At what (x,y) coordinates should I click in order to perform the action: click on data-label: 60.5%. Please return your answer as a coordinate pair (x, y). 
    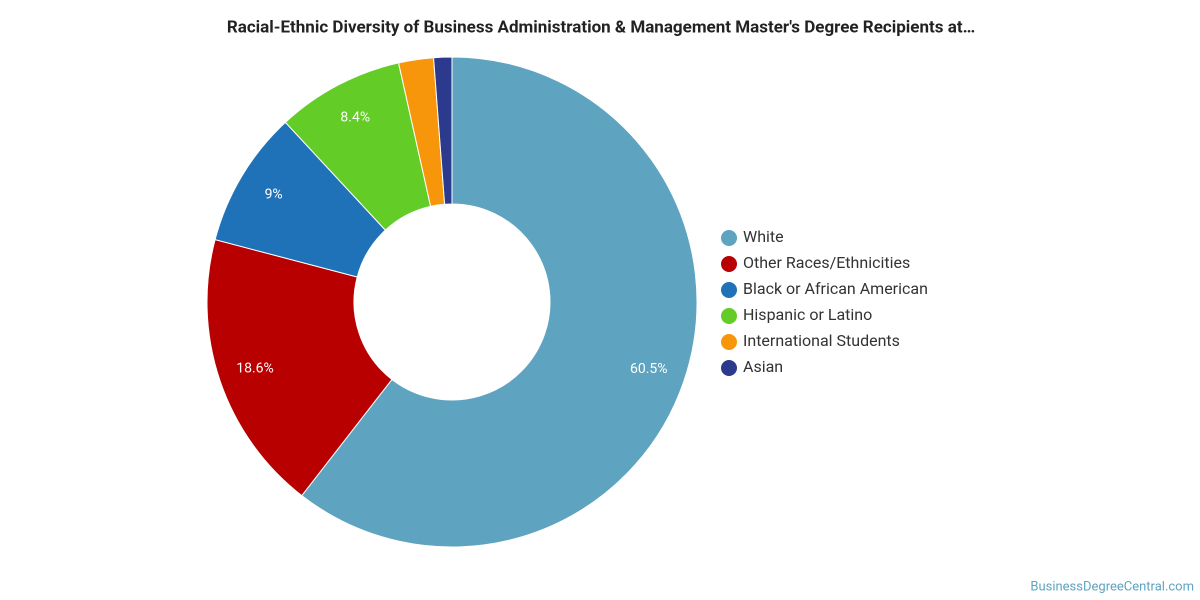
    Looking at the image, I should click on (649, 369).